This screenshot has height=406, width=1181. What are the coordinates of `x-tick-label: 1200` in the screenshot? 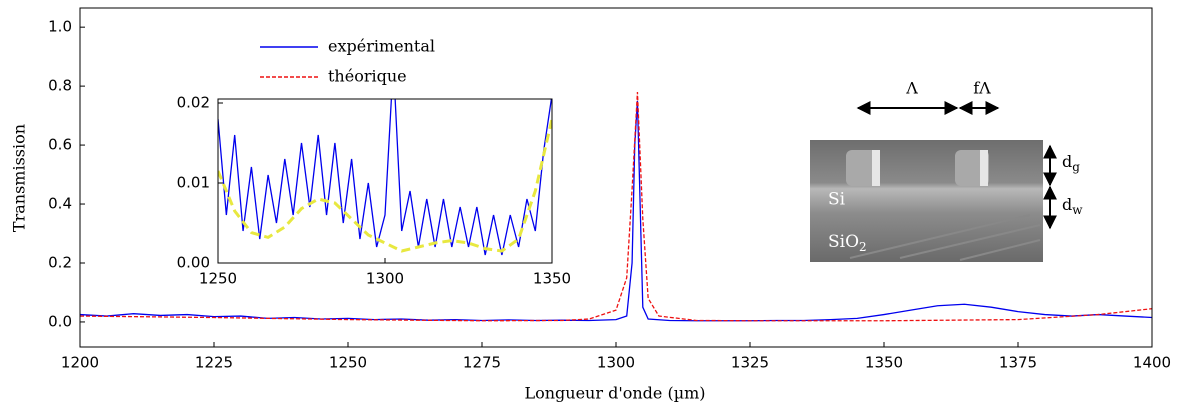 It's located at (80, 363).